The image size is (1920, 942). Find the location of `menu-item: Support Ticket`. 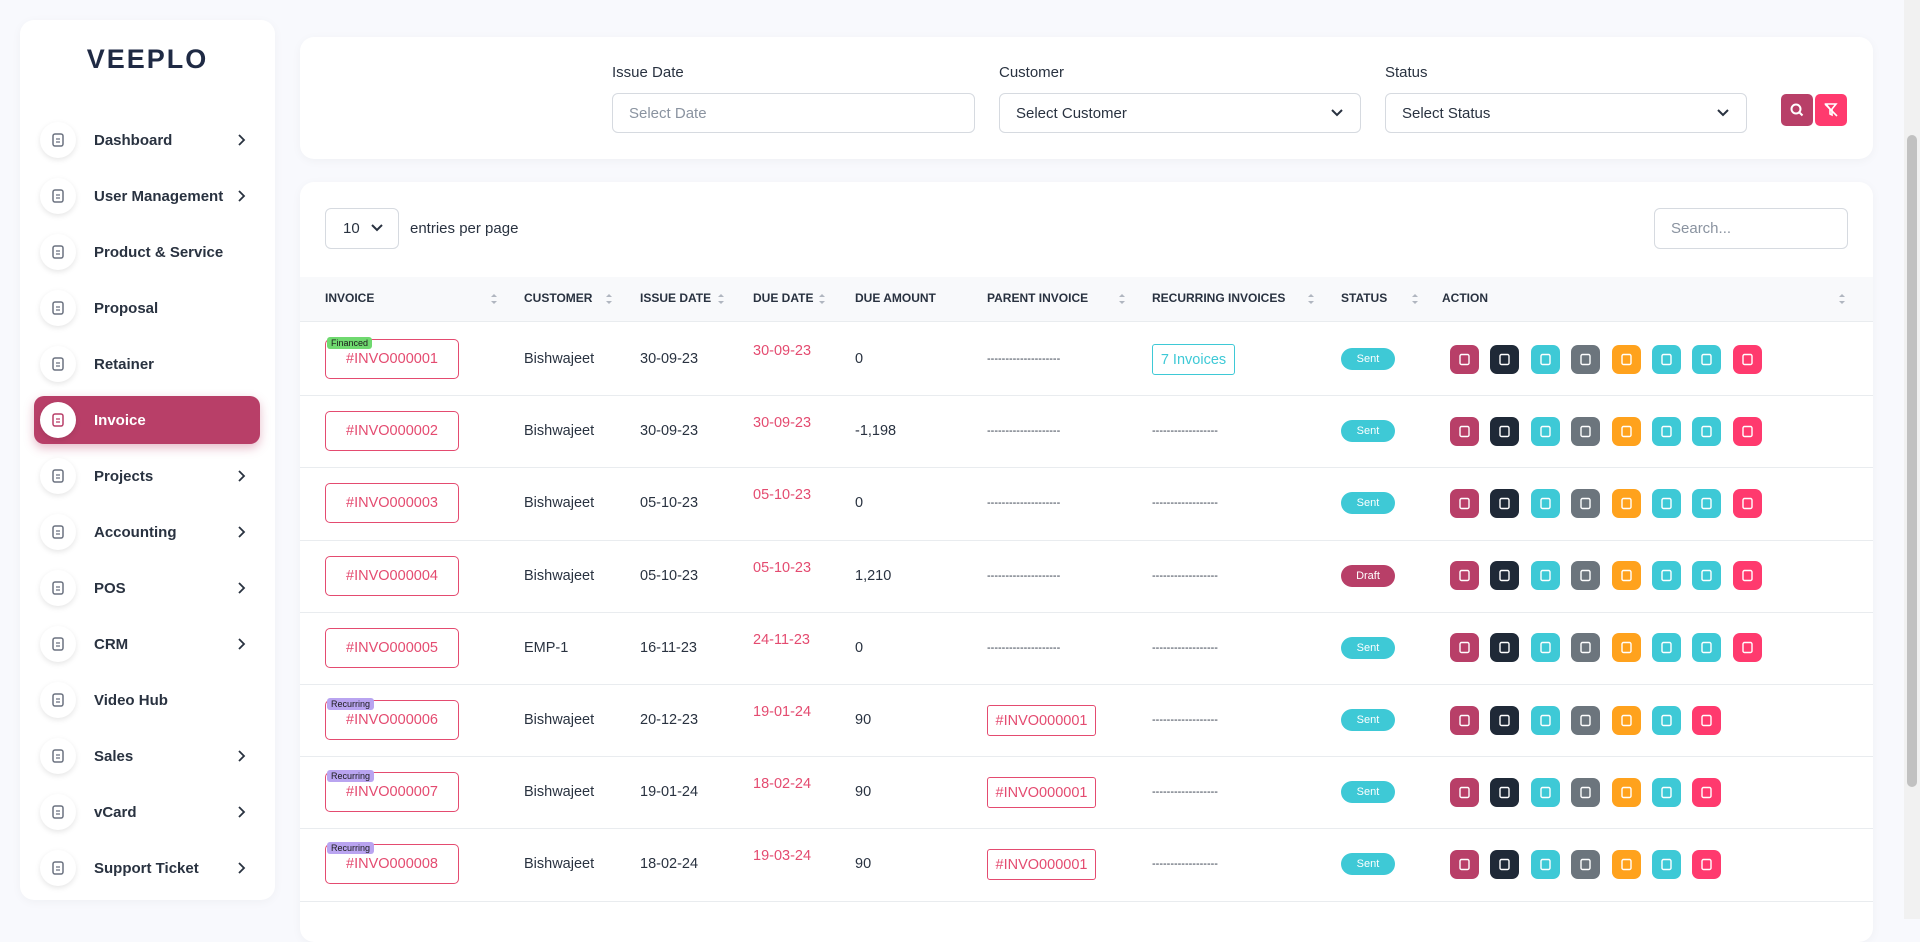

menu-item: Support Ticket is located at coordinates (147, 868).